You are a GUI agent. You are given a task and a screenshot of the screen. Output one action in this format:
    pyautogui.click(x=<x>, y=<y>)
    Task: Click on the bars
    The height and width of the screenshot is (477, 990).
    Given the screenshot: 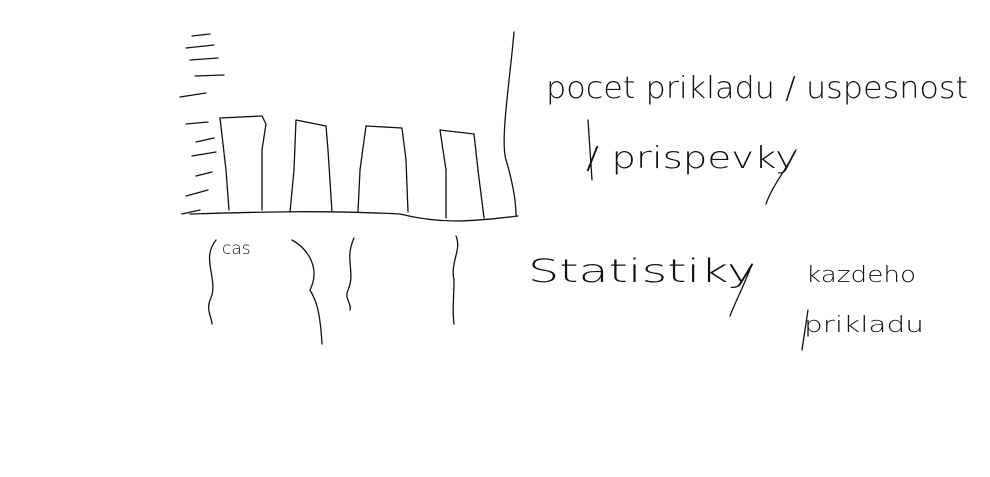 What is the action you would take?
    pyautogui.click(x=352, y=167)
    